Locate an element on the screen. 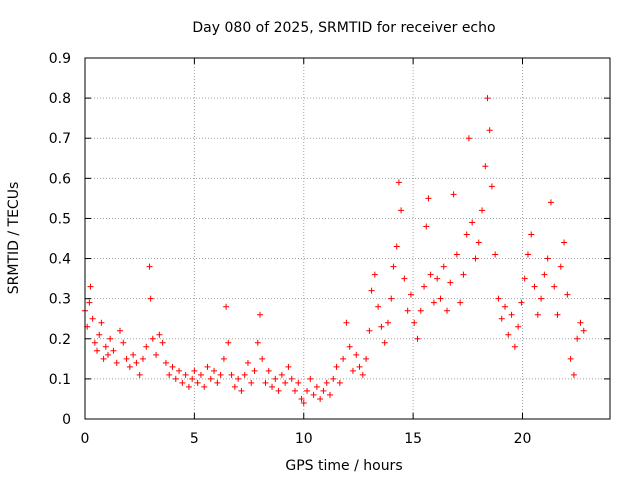 Image resolution: width=640 pixels, height=480 pixels. y-tick-label: 0.3 is located at coordinates (60, 300).